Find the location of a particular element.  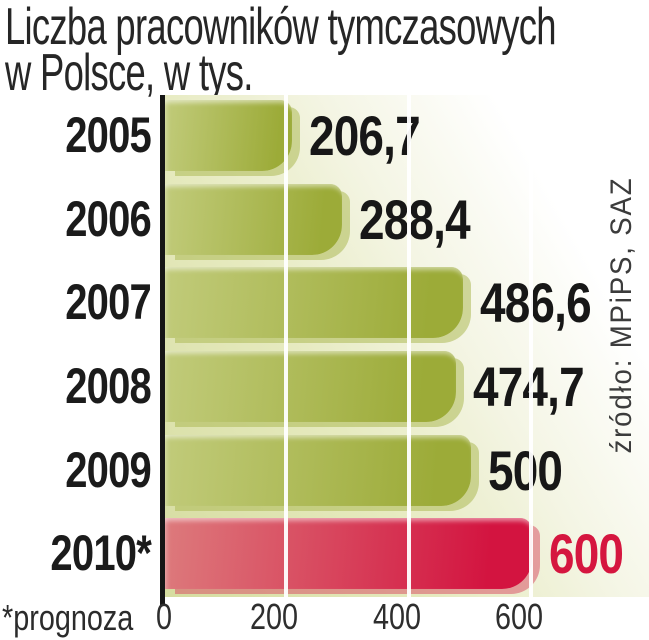

year-label-2010: 2010* is located at coordinates (100, 553).